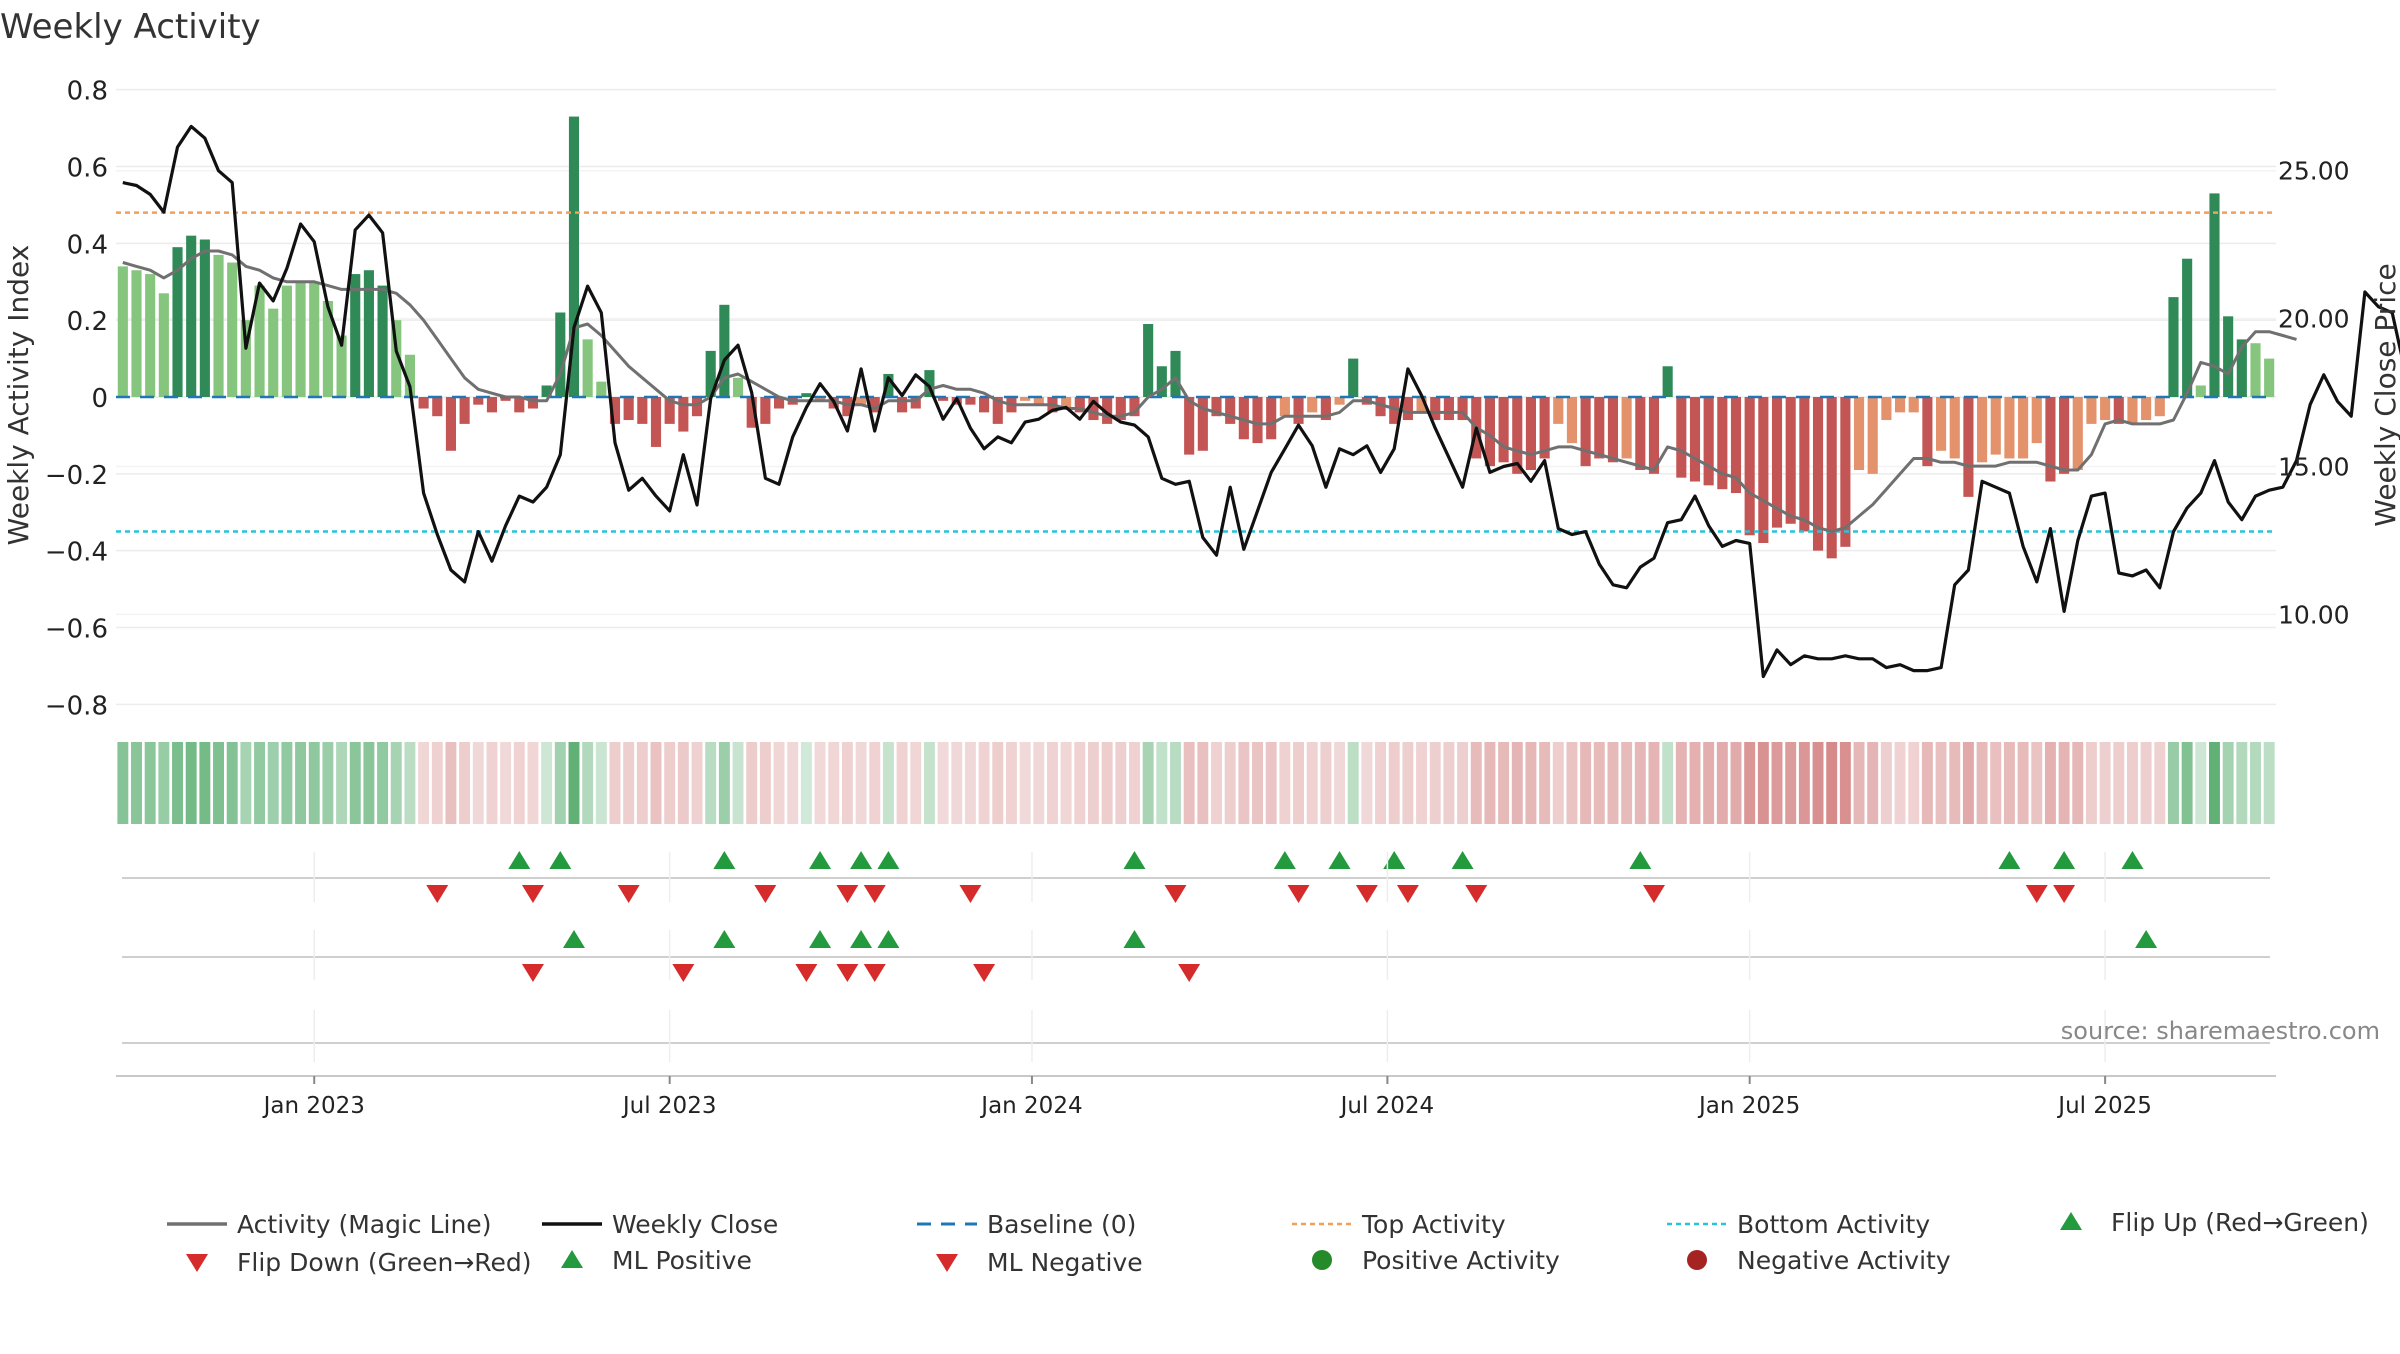 This screenshot has width=2400, height=1354. I want to click on legend-swatch-ml-negative, so click(947, 1263).